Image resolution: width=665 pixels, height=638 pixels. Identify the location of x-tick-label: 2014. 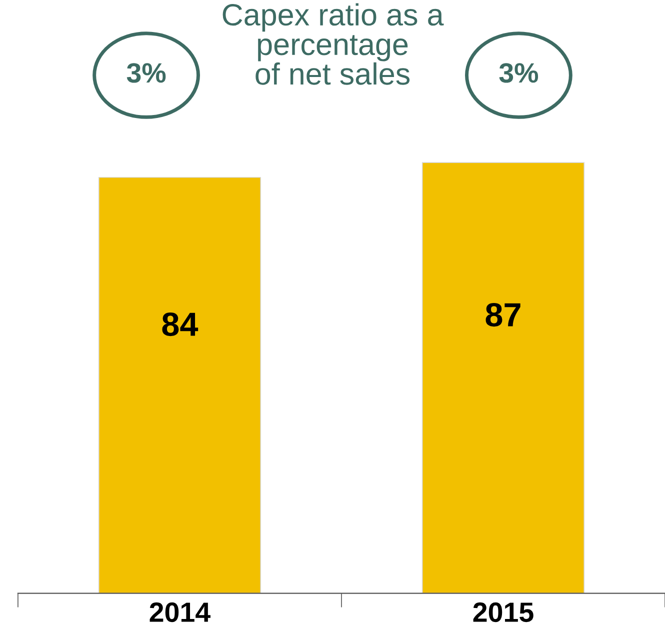
(180, 612).